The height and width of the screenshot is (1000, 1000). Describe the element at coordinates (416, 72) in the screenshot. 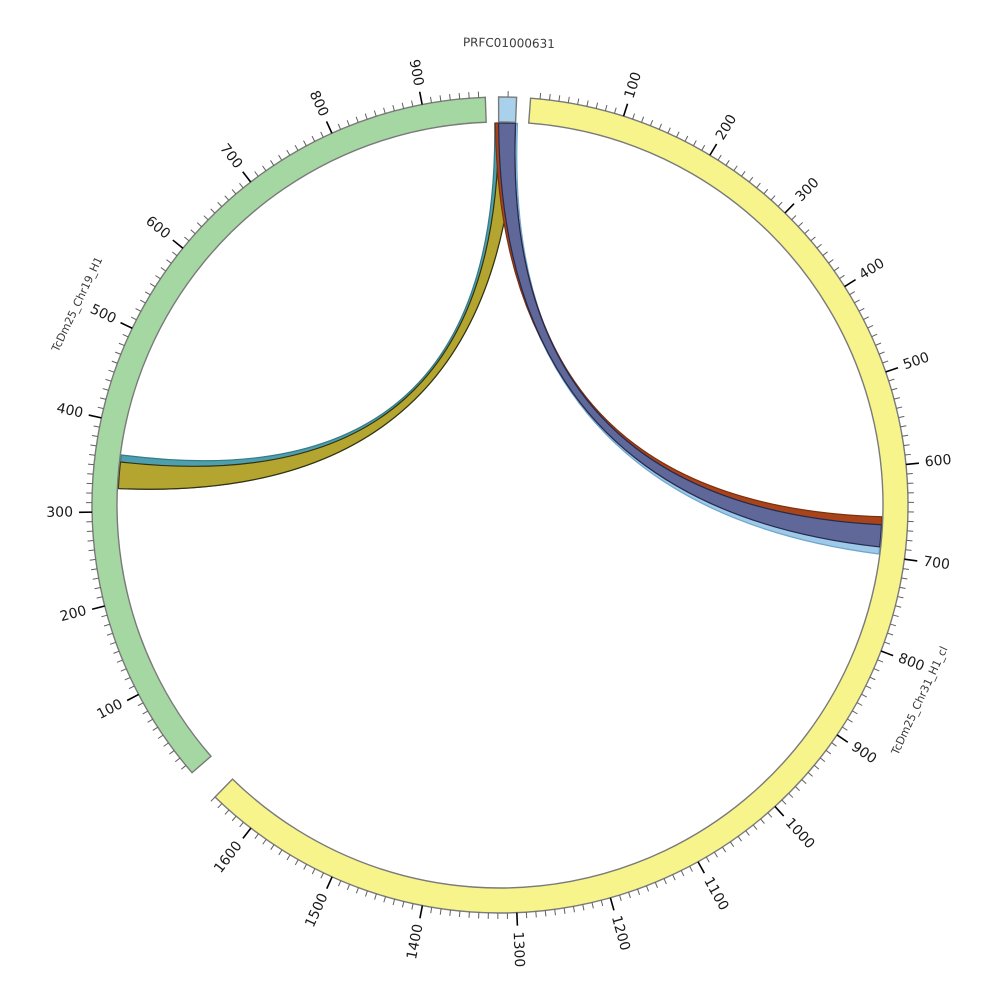

I see `tick-label-tcdm25-chr19-h1-900: 900` at that location.